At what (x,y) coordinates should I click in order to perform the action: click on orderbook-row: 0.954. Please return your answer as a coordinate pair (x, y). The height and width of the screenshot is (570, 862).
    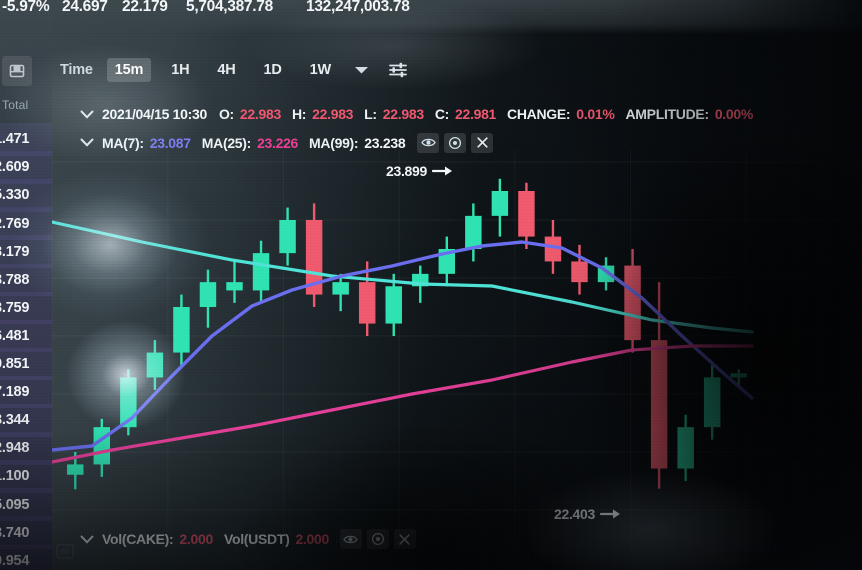
    Looking at the image, I should click on (26, 557).